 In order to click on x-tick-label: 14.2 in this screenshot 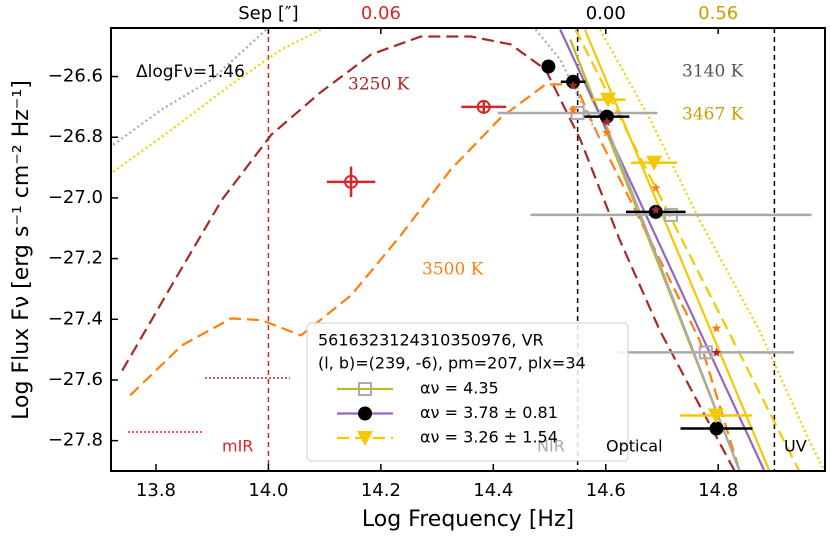, I will do `click(381, 490)`.